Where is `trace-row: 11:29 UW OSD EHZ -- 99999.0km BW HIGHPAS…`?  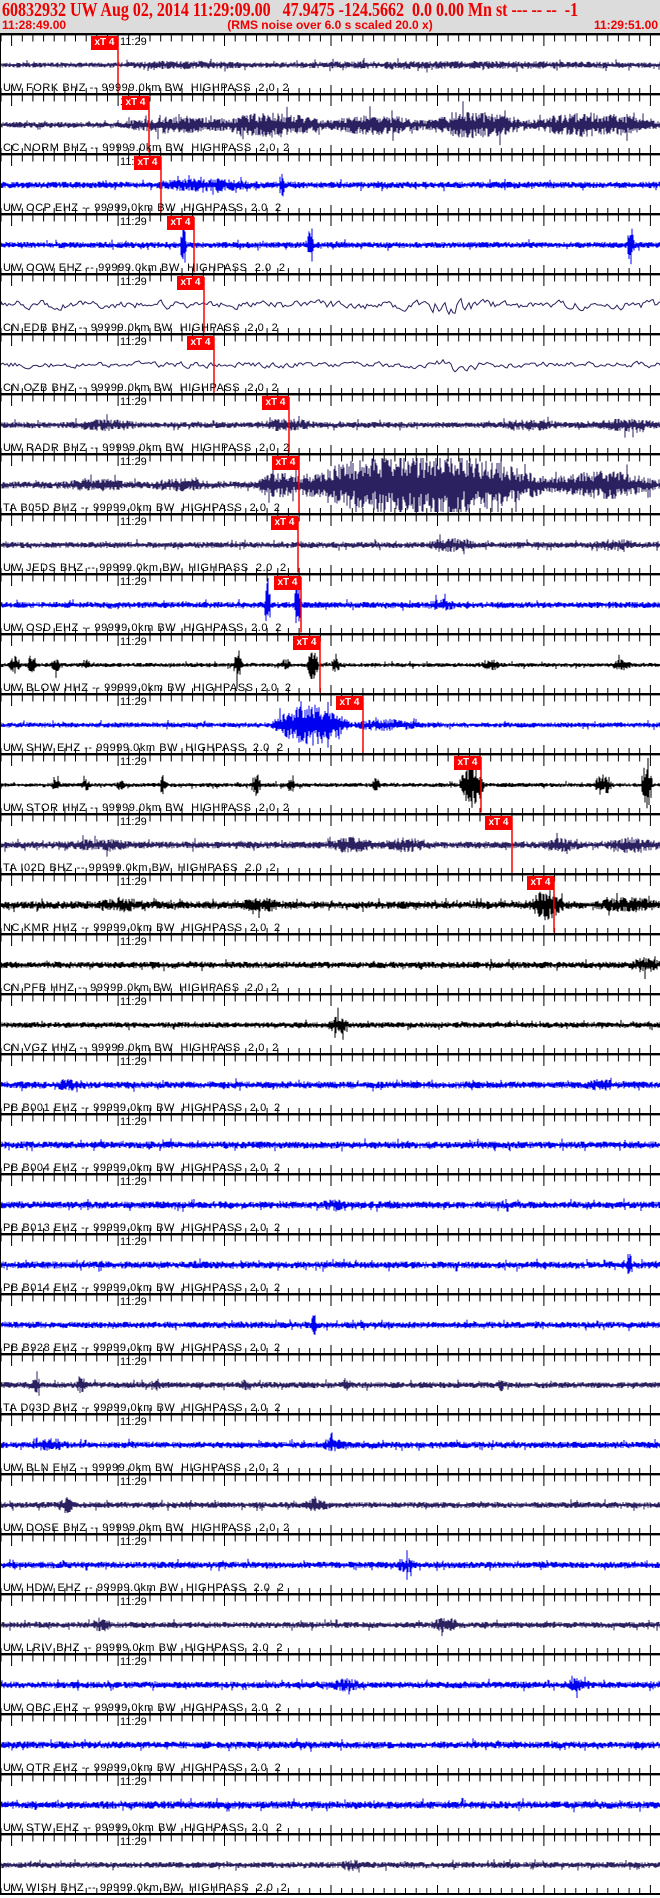 trace-row: 11:29 UW OSD EHZ -- 99999.0km BW HIGHPAS… is located at coordinates (330, 603).